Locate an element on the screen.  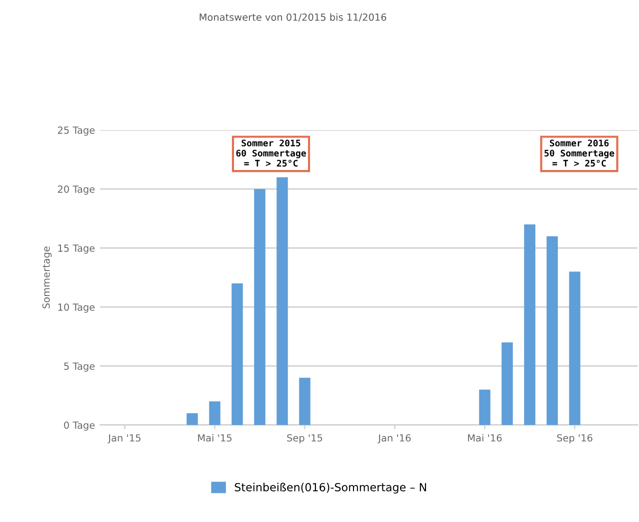
x-tick-label: Sep '16 is located at coordinates (574, 439).